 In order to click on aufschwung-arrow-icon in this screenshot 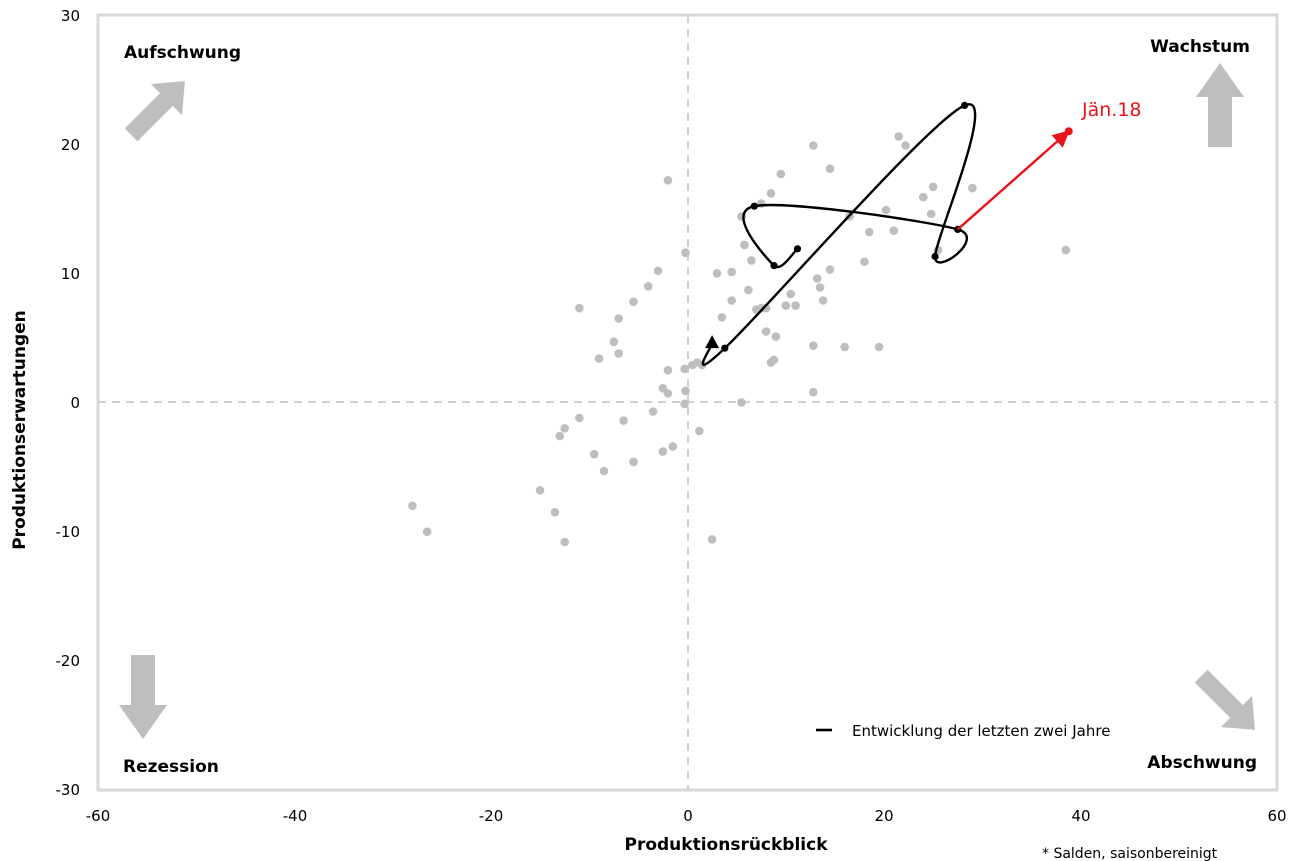, I will do `click(154, 111)`.